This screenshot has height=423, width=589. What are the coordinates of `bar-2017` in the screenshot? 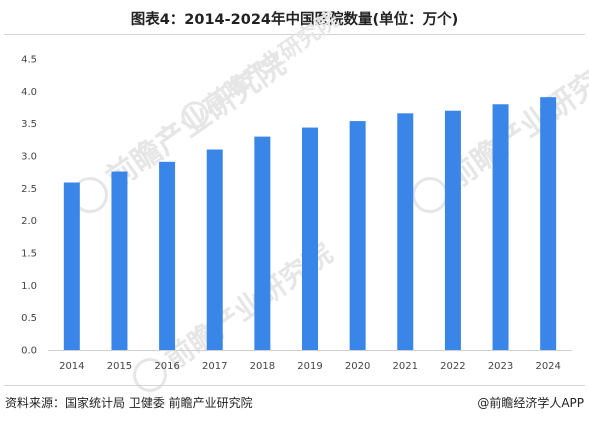 It's located at (214, 249).